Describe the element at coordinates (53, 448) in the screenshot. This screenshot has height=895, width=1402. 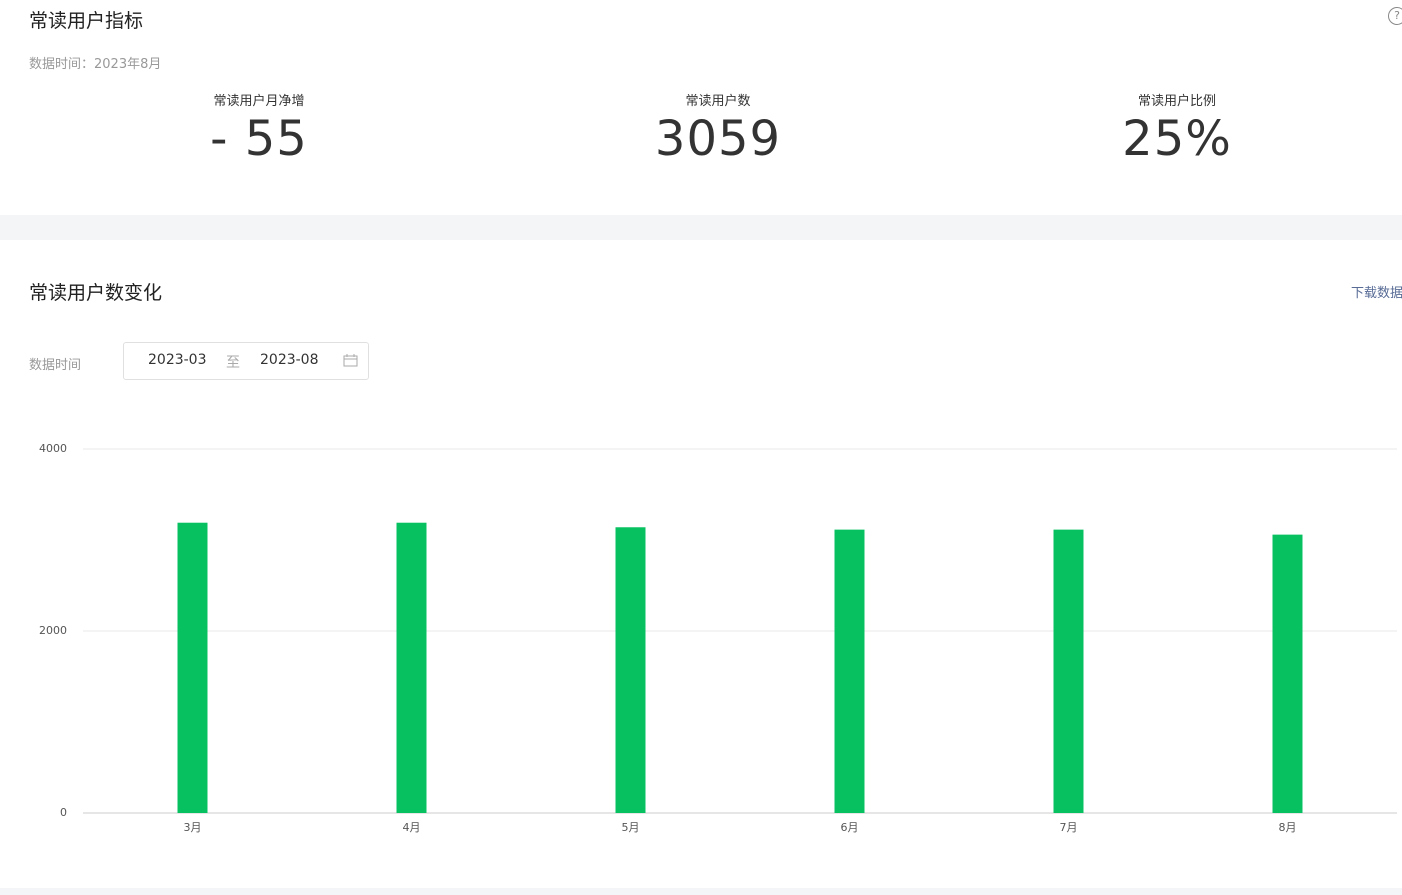
I see `y-tick-label: 4000` at that location.